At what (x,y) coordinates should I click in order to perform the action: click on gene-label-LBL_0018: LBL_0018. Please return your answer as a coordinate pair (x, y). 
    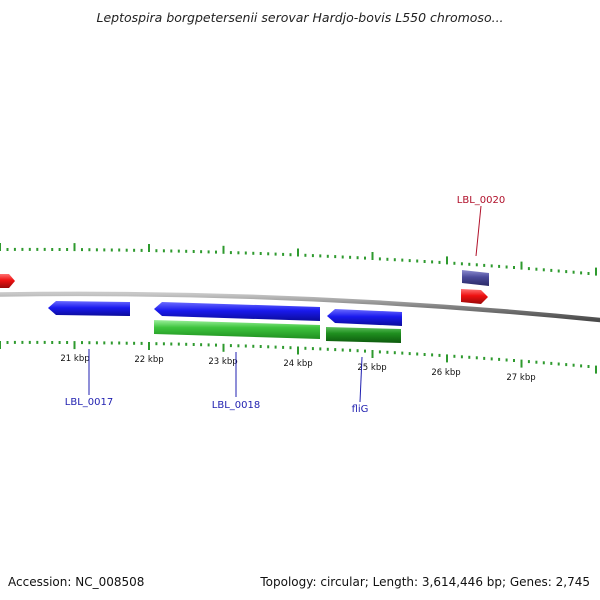
    Looking at the image, I should click on (236, 405).